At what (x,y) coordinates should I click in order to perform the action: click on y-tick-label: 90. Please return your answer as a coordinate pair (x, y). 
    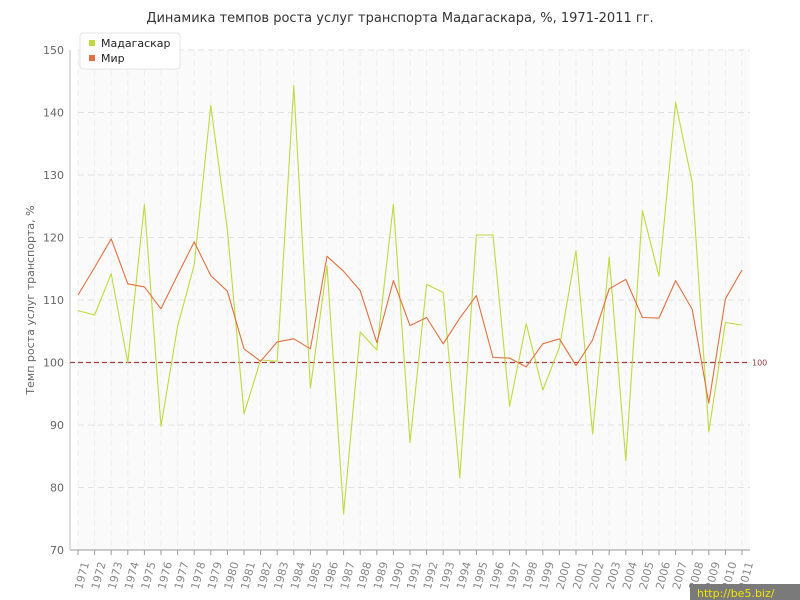
    Looking at the image, I should click on (57, 425).